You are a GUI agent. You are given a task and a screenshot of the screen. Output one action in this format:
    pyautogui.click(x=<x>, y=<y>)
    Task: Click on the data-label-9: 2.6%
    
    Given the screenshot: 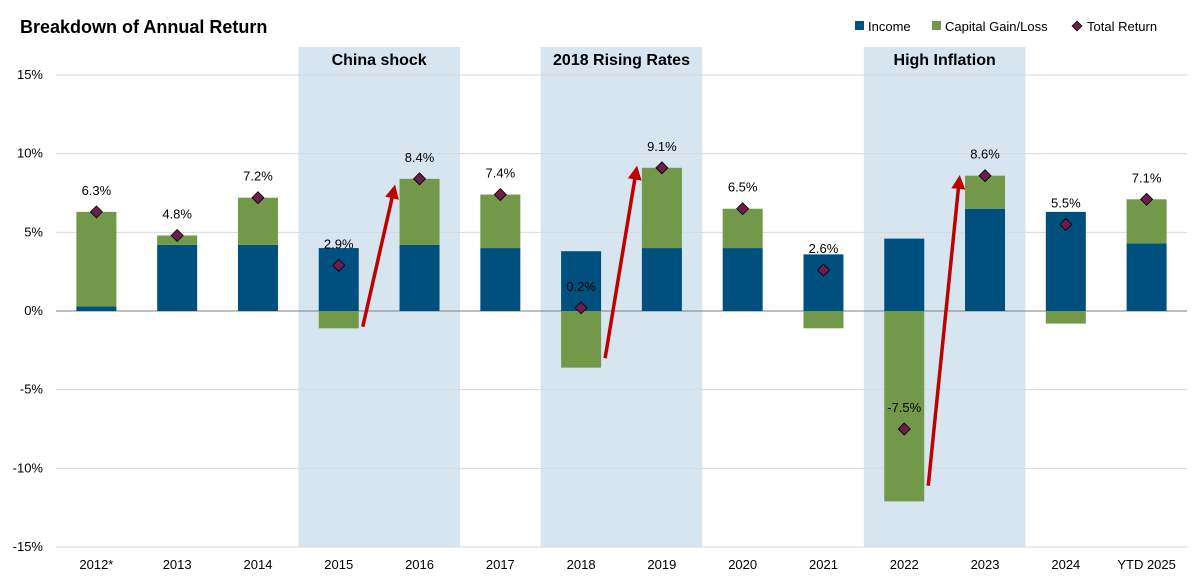 What is the action you would take?
    pyautogui.click(x=824, y=248)
    